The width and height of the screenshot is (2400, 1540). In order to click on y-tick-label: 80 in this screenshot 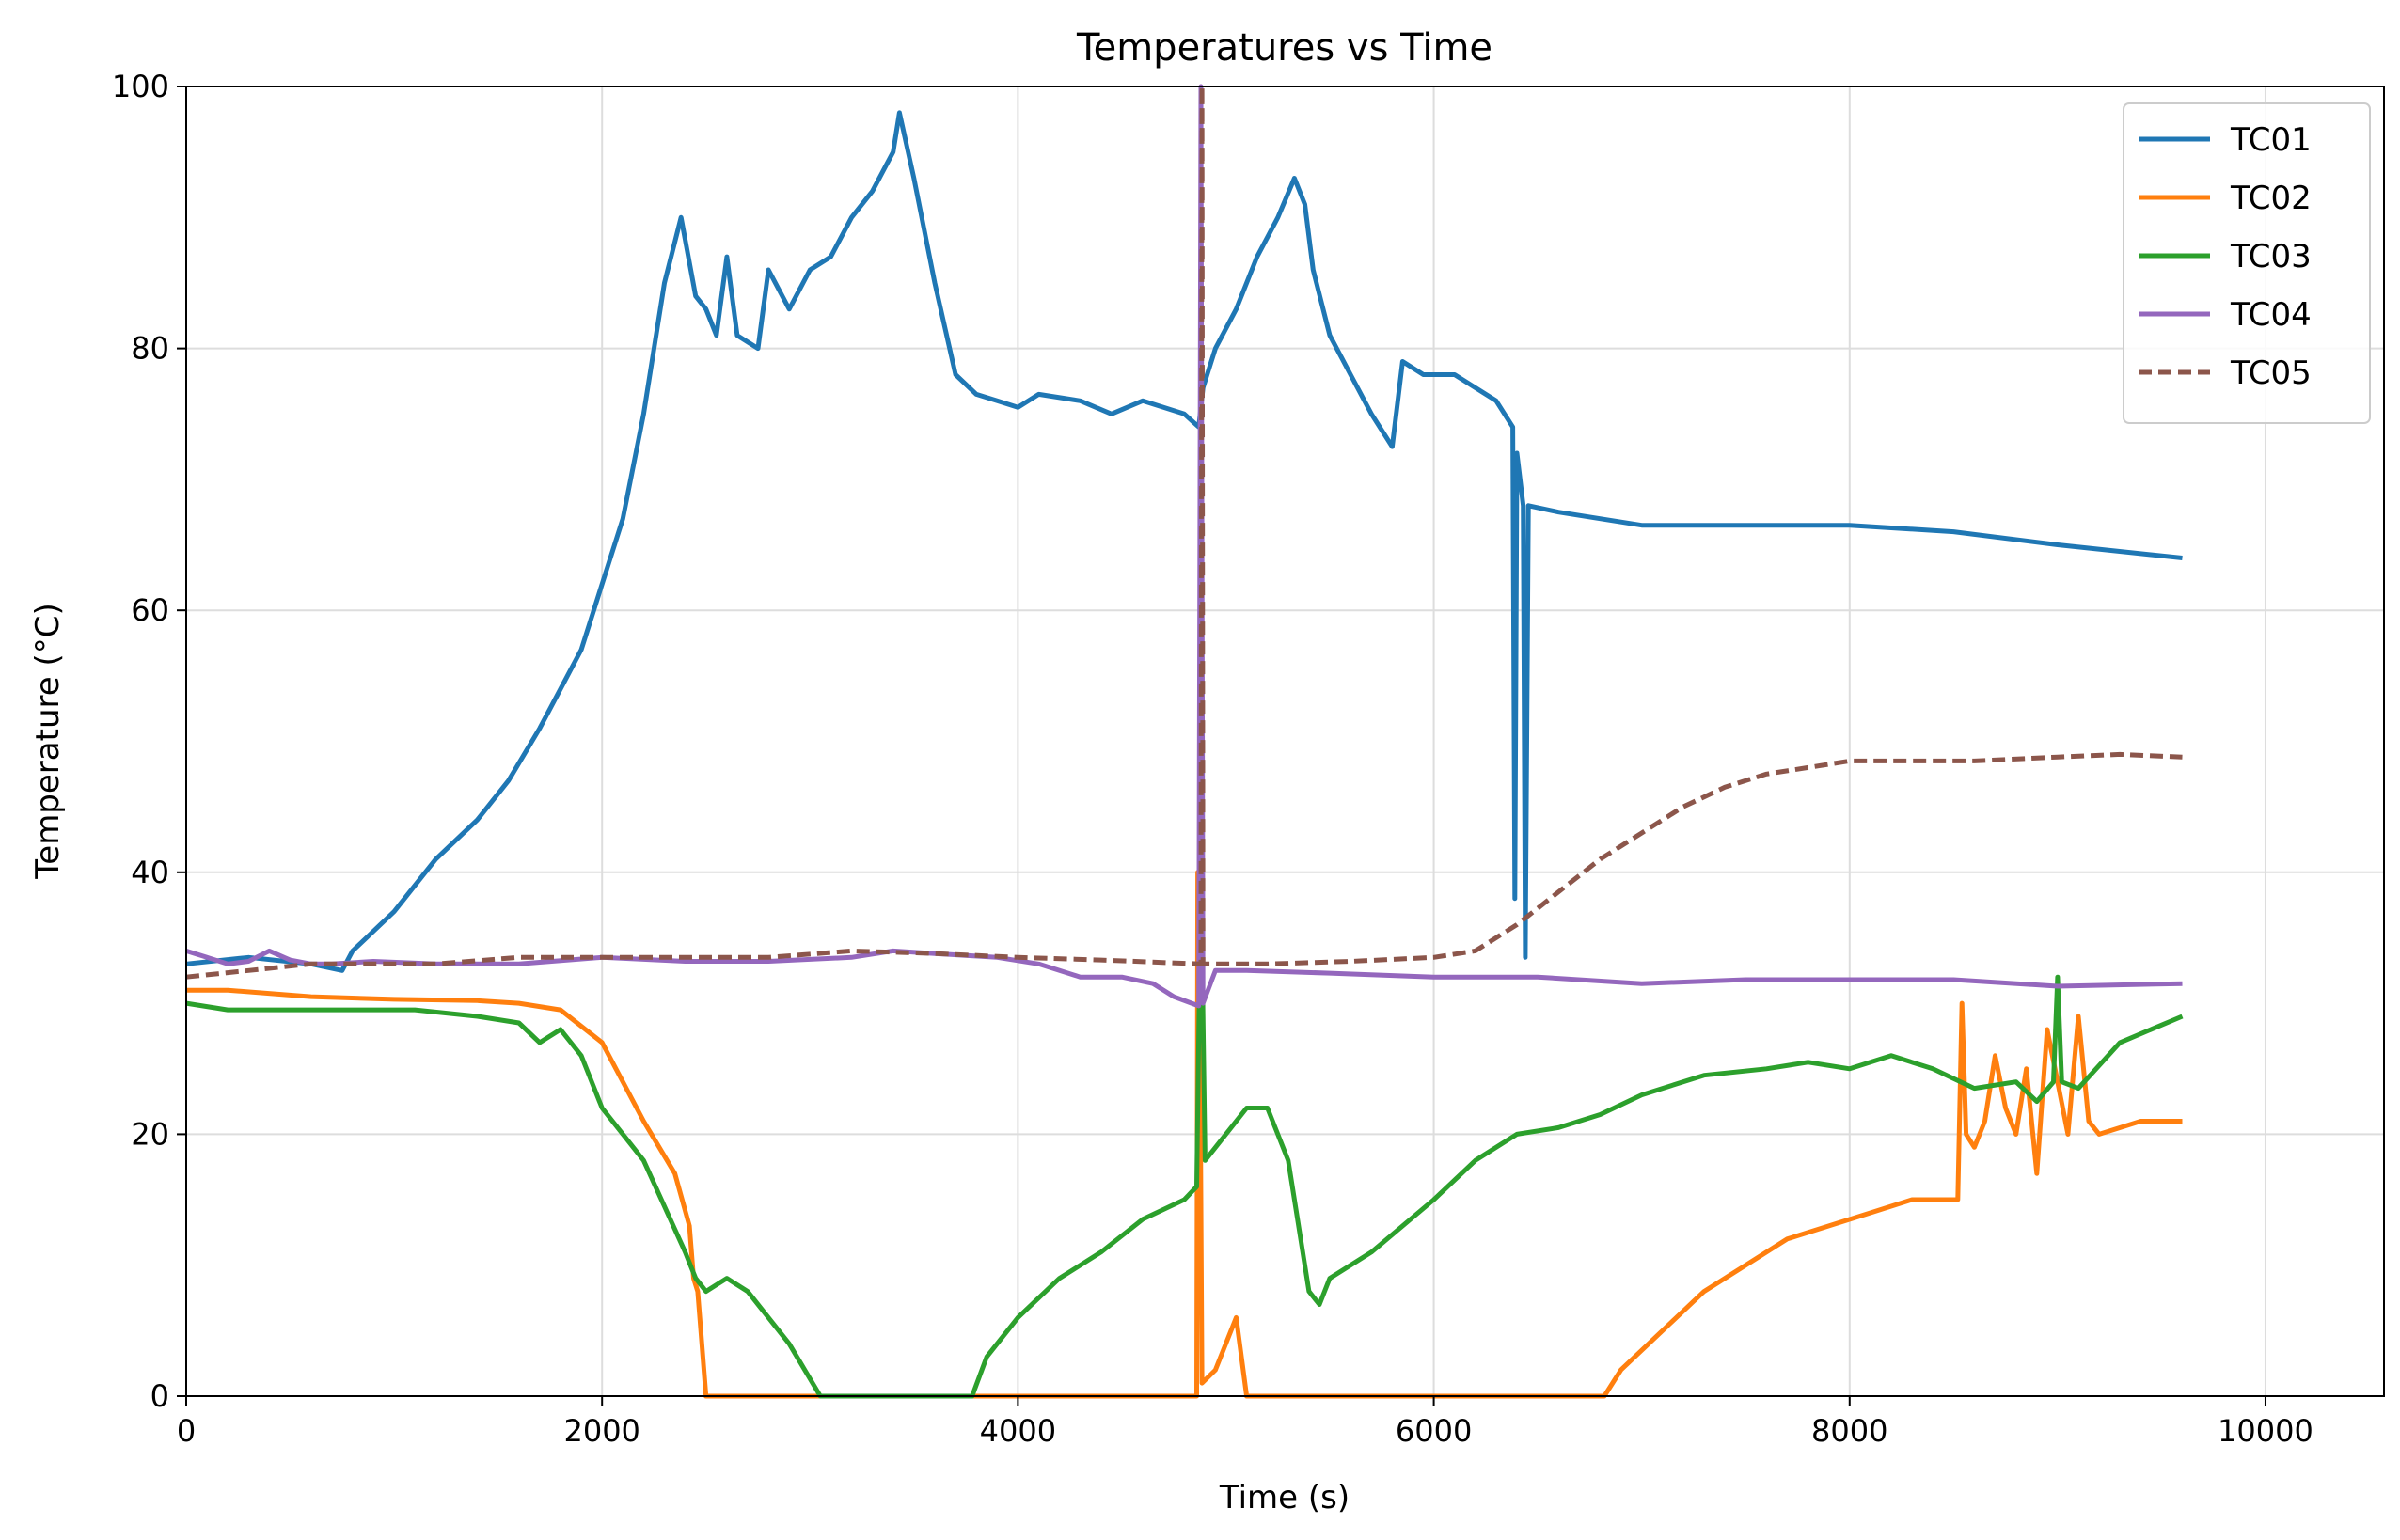, I will do `click(150, 349)`.